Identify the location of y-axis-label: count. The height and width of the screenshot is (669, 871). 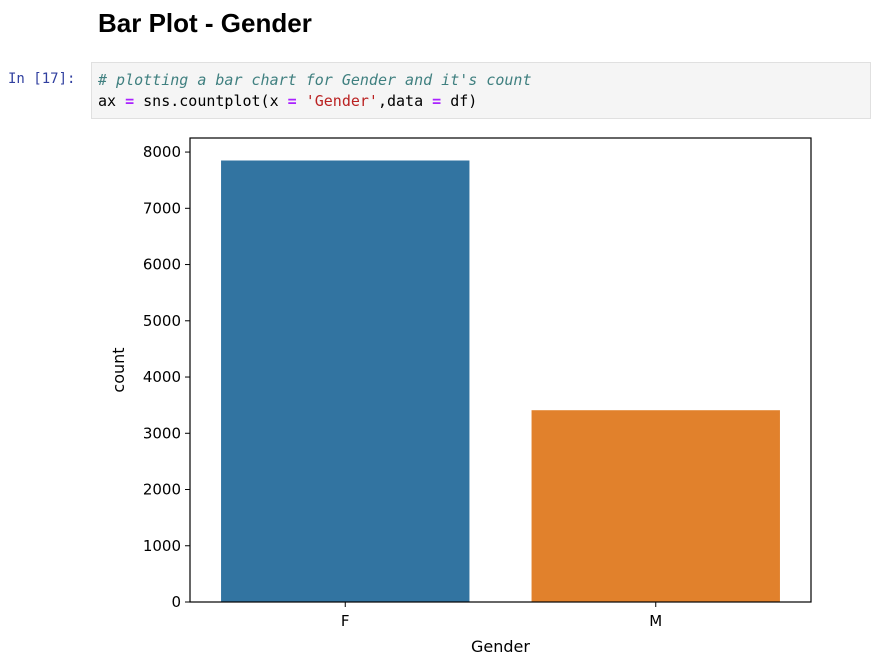
(118, 369).